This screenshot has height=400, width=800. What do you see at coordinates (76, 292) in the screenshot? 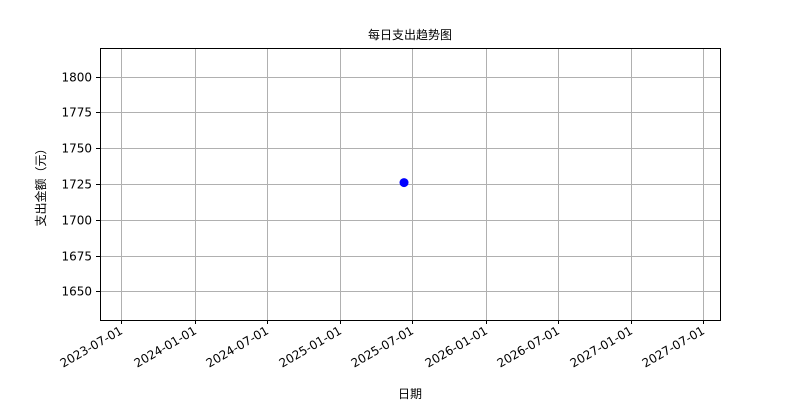
I see `y-tick-label: 1650` at bounding box center [76, 292].